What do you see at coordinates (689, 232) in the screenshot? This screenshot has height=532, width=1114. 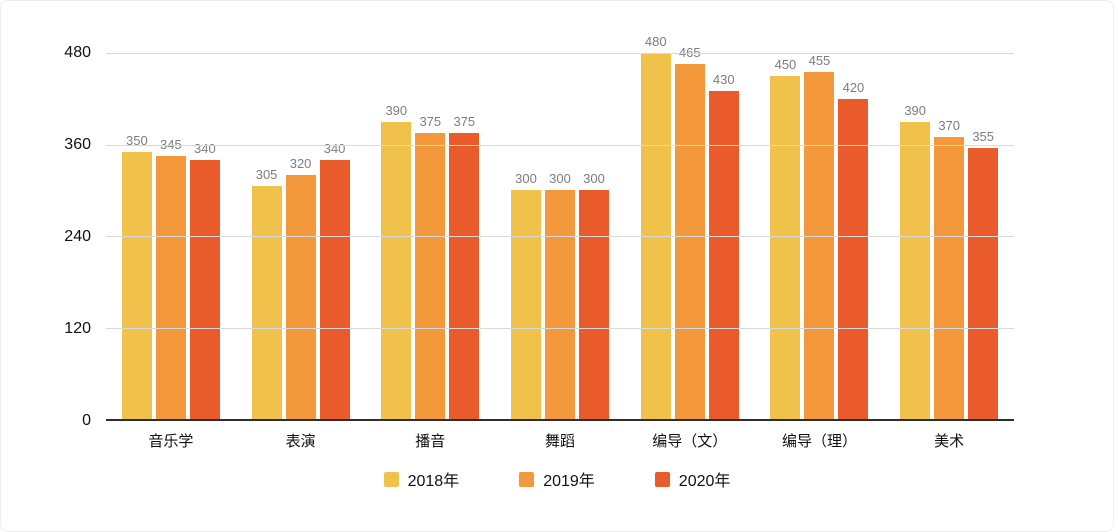 I see `bar: 465` at bounding box center [689, 232].